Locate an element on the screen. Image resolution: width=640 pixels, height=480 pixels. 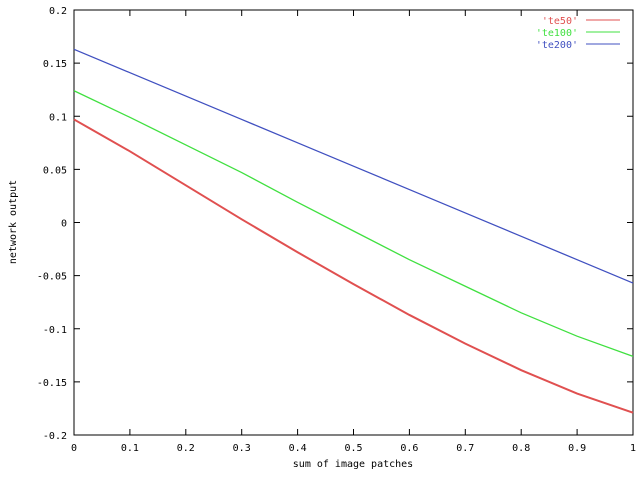
y-tick-label: 0.1 is located at coordinates (58, 117).